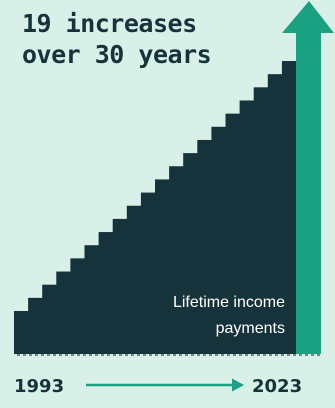  Describe the element at coordinates (39, 386) in the screenshot. I see `start-year-label: 1993` at that location.